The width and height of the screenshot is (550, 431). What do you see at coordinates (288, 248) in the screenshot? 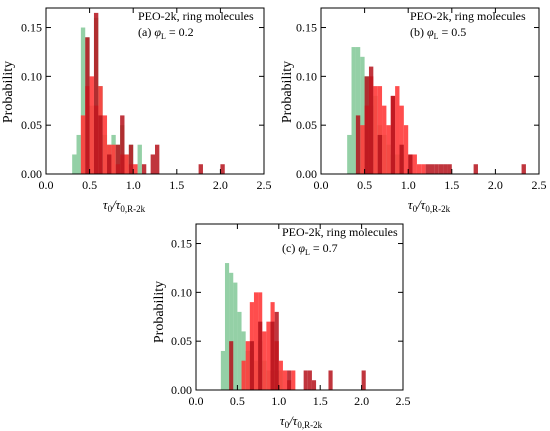
I see `panel-c-label-letter: (c)` at bounding box center [288, 248].